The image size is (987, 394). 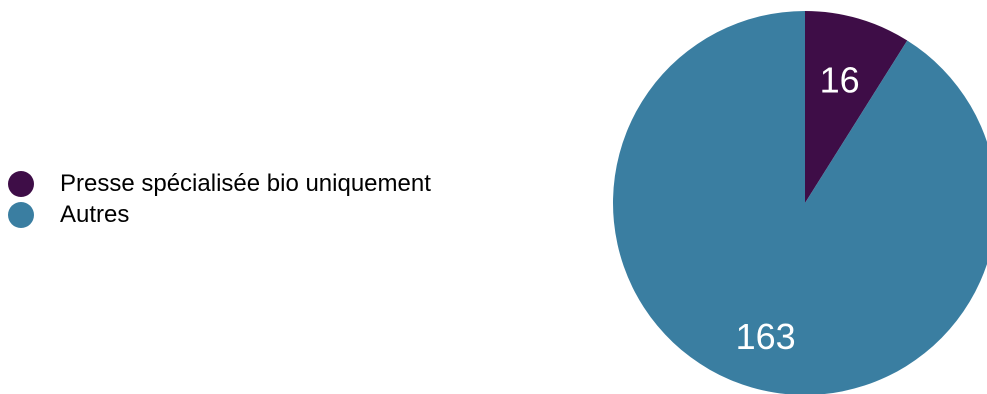 I want to click on legend-label-presse-bio: Presse spécialisée bio uniquement, so click(x=245, y=183).